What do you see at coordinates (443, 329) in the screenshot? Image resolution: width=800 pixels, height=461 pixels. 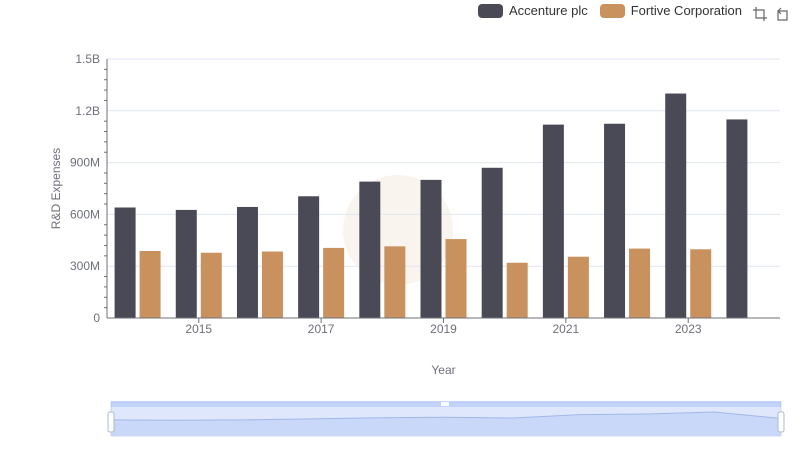 I see `x-tick-label: 2019` at bounding box center [443, 329].